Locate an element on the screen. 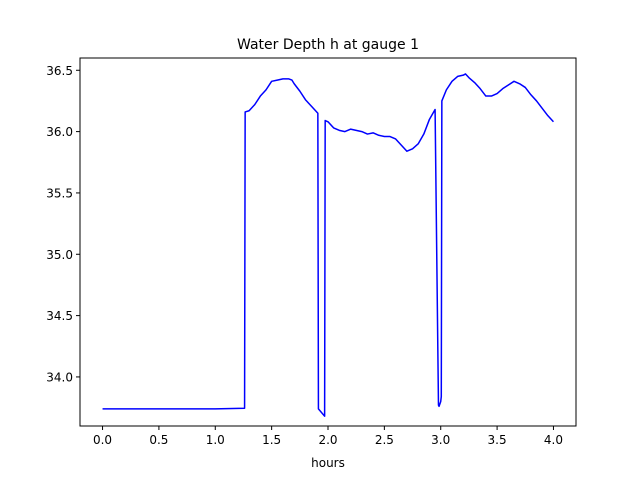 Image resolution: width=640 pixels, height=480 pixels. y-tick-label: 36.0 is located at coordinates (59, 132).